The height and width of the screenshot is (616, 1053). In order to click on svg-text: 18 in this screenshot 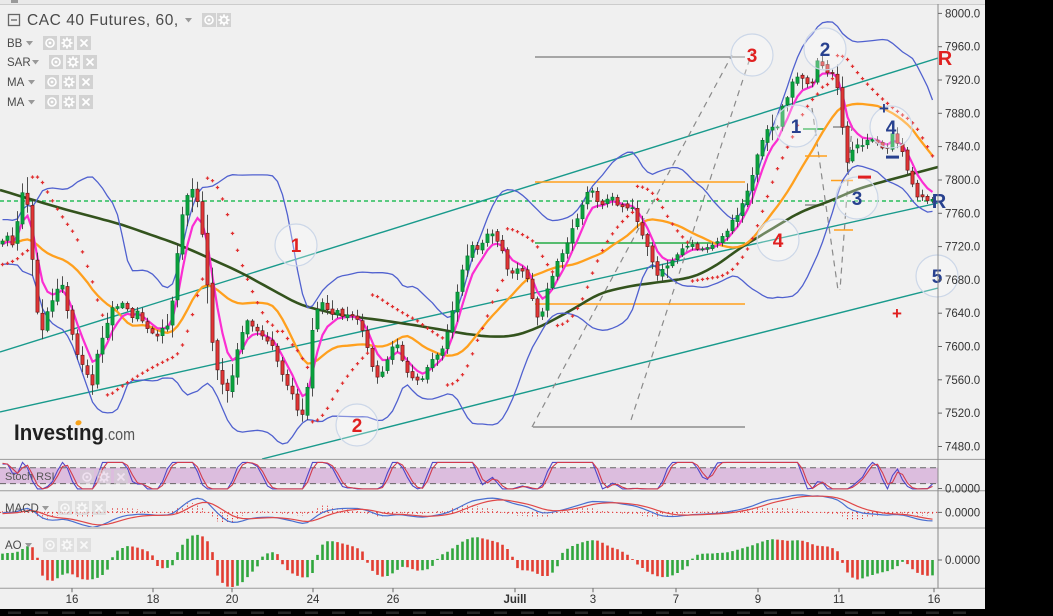, I will do `click(153, 600)`.